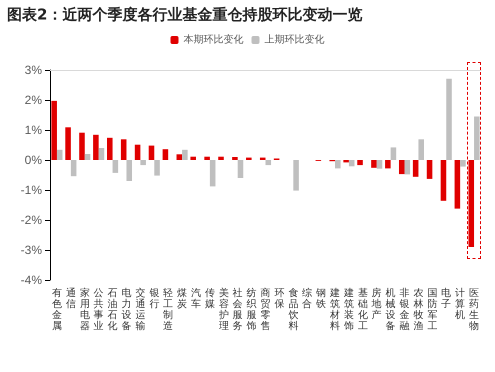 The height and width of the screenshot is (372, 495). I want to click on y-tick-label: 3%, so click(33, 70).